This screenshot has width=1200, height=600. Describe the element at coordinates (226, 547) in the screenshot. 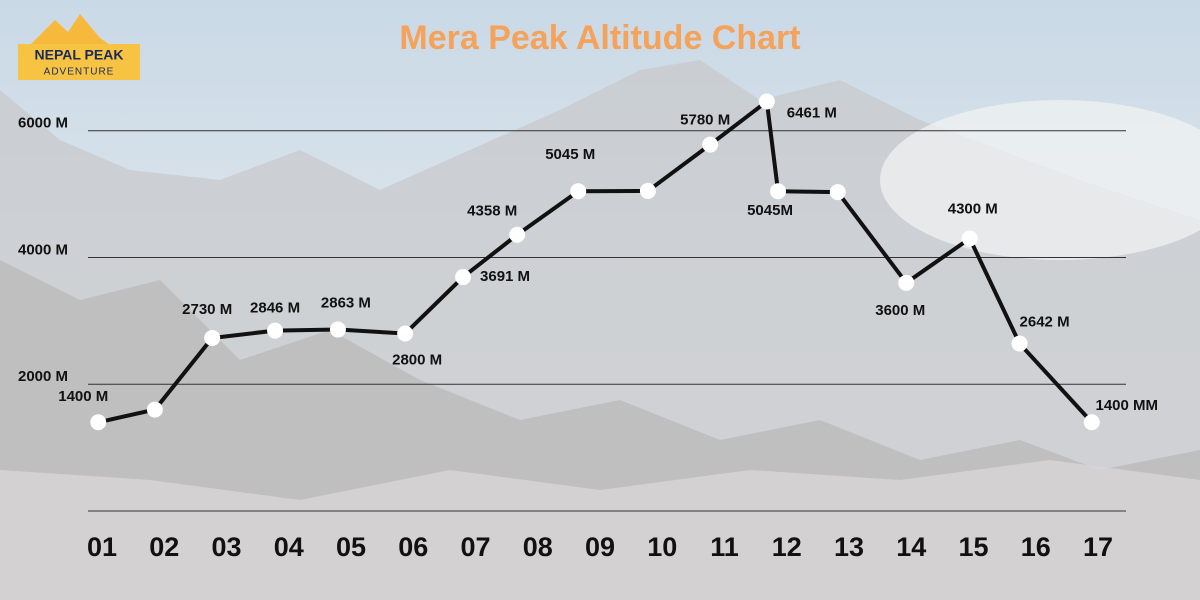

I see `x-tick-label: 03` at that location.